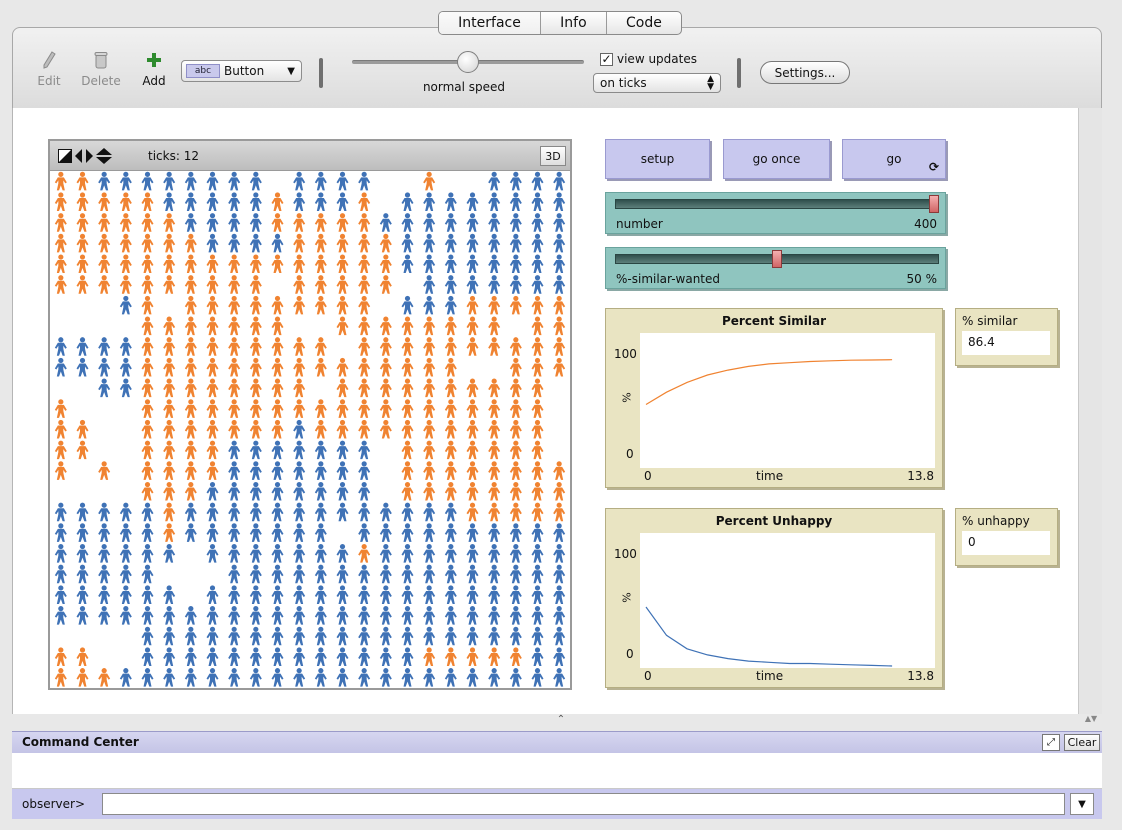  I want to click on shape-toggle-icon, so click(65, 157).